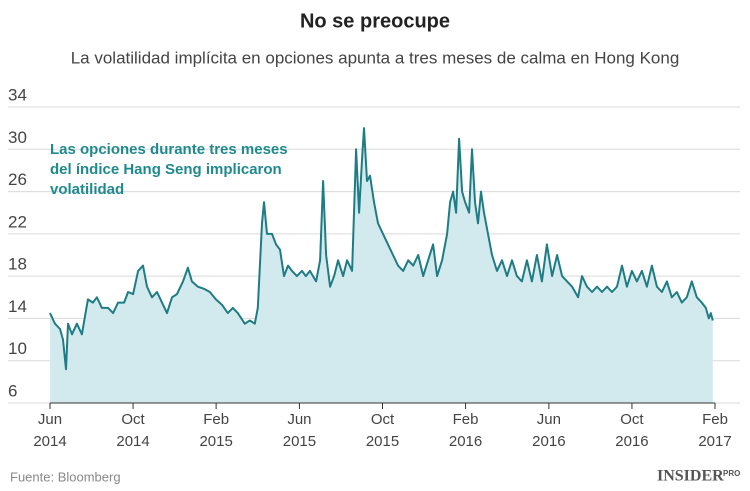  Describe the element at coordinates (132, 430) in the screenshot. I see `x-tick-label: Oct 2014` at that location.